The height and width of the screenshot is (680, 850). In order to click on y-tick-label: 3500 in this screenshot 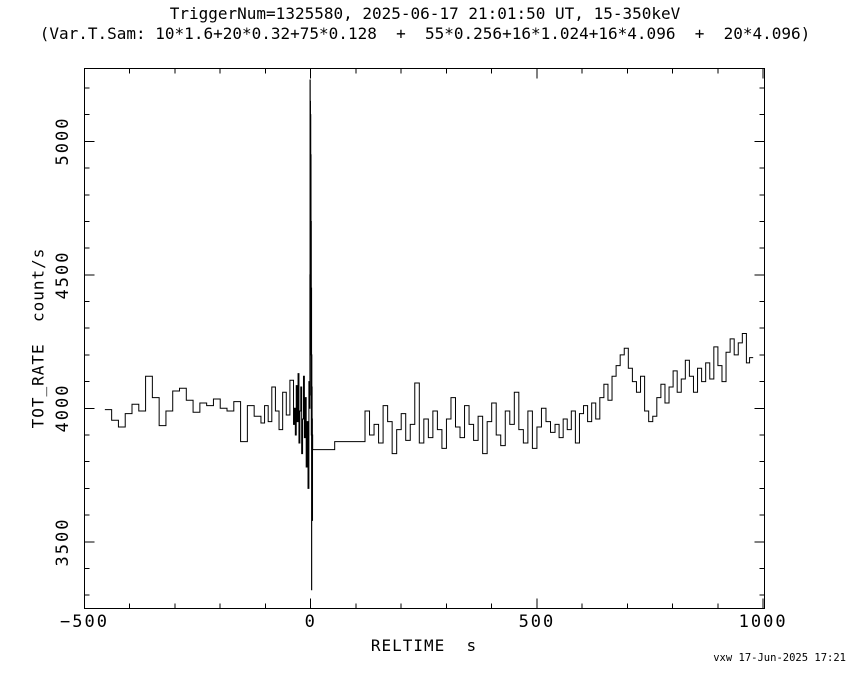, I will do `click(63, 542)`.